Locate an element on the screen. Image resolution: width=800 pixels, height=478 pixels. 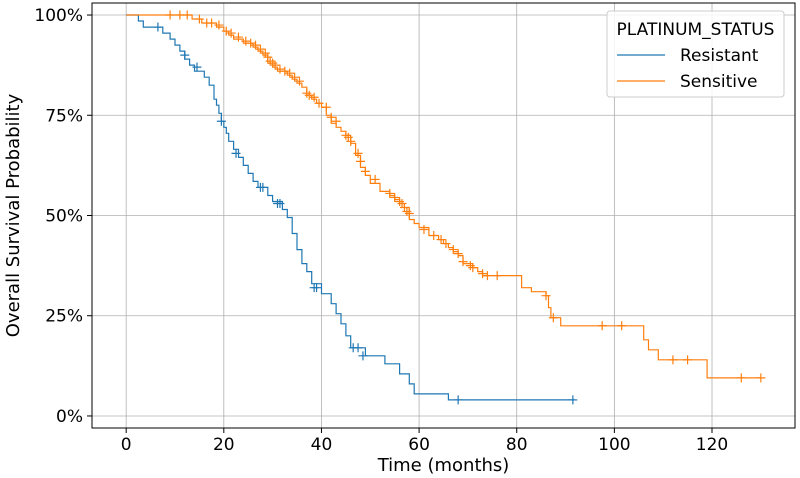
y-tick-label: 75% is located at coordinates (64, 116).